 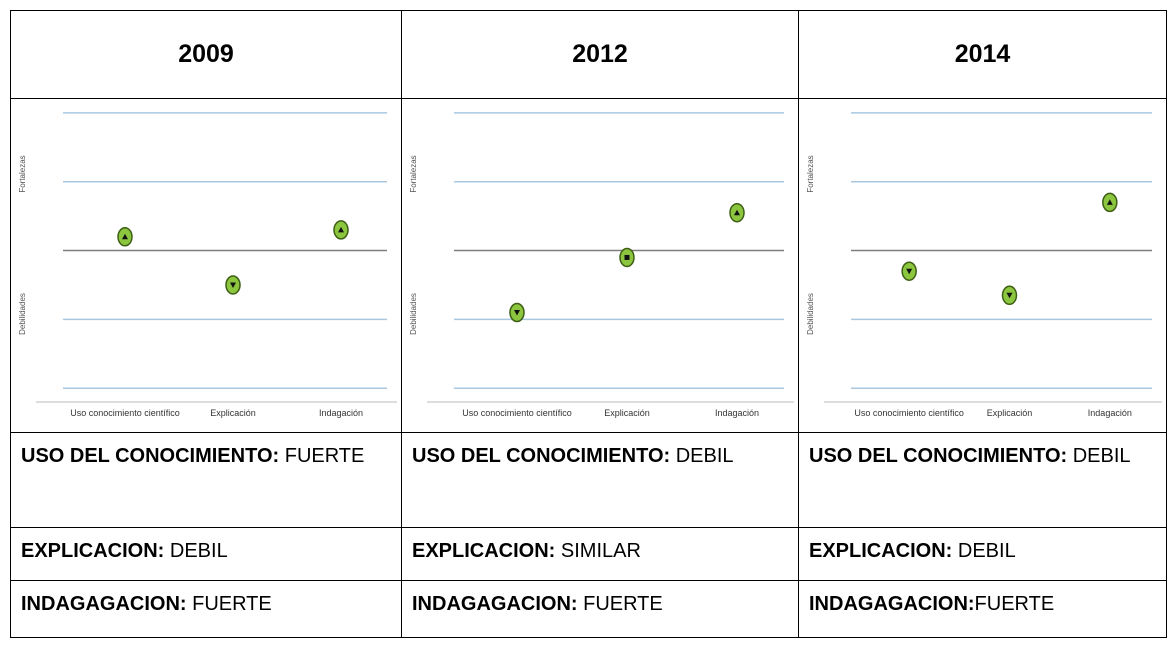 I want to click on table-cell: INDAGAGACION:FUERTE, so click(x=982, y=609).